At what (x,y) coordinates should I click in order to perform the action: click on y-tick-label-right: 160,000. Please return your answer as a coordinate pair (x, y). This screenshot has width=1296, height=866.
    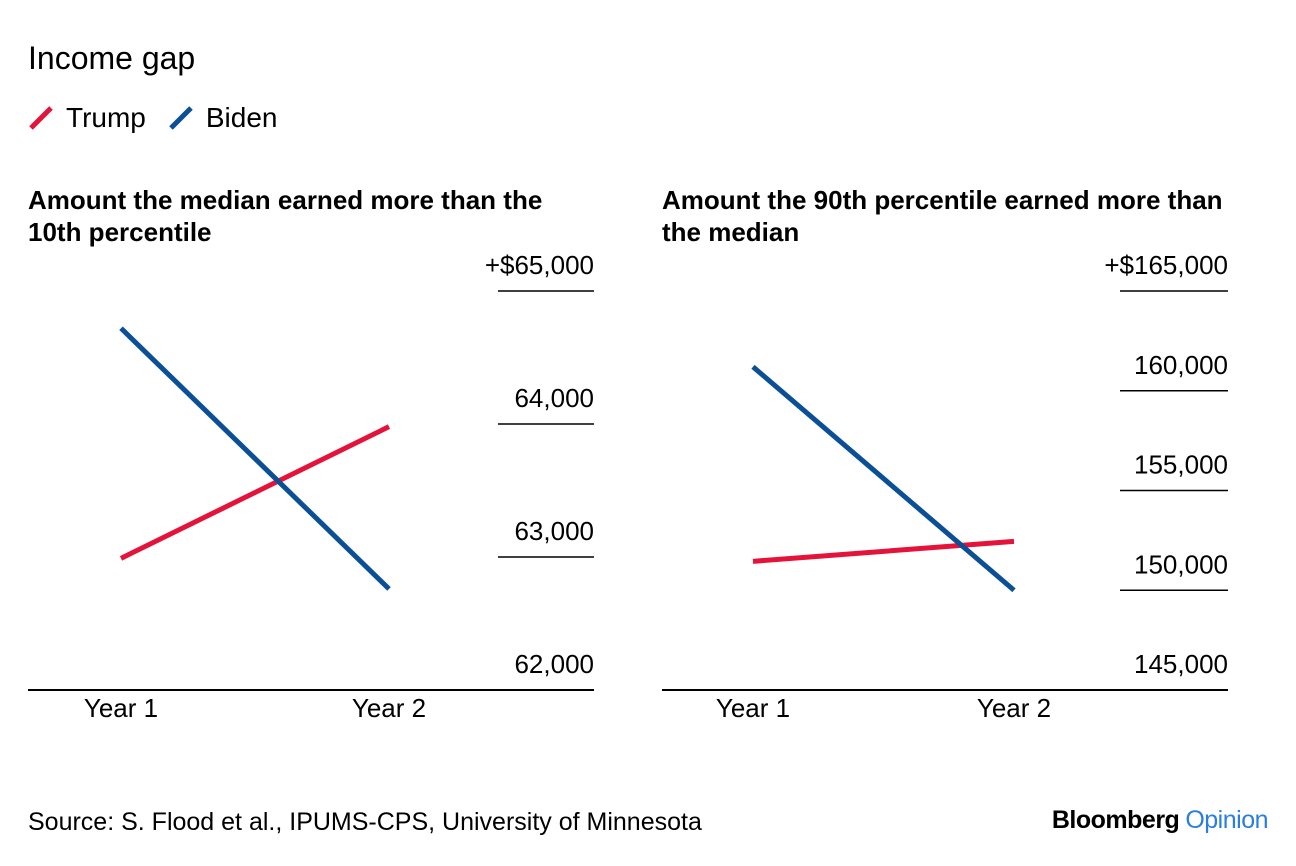
    Looking at the image, I should click on (1181, 365).